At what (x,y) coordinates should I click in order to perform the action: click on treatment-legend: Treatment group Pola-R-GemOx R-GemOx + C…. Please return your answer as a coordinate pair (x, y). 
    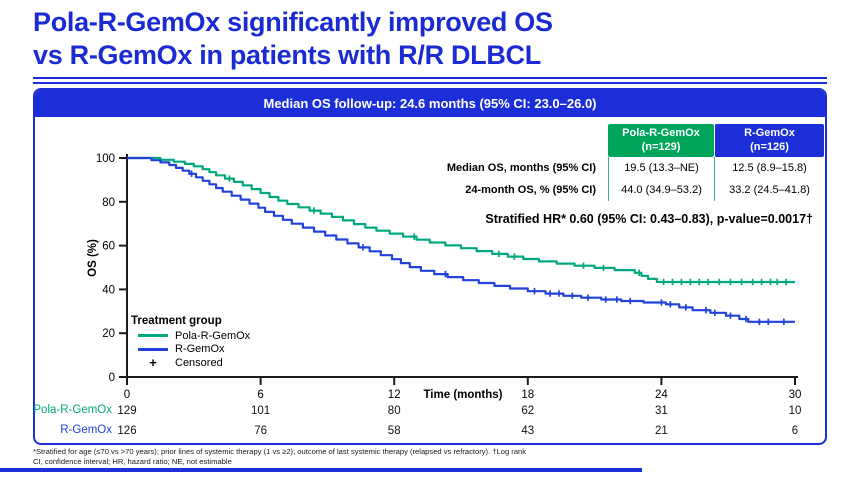
    Looking at the image, I should click on (190, 342).